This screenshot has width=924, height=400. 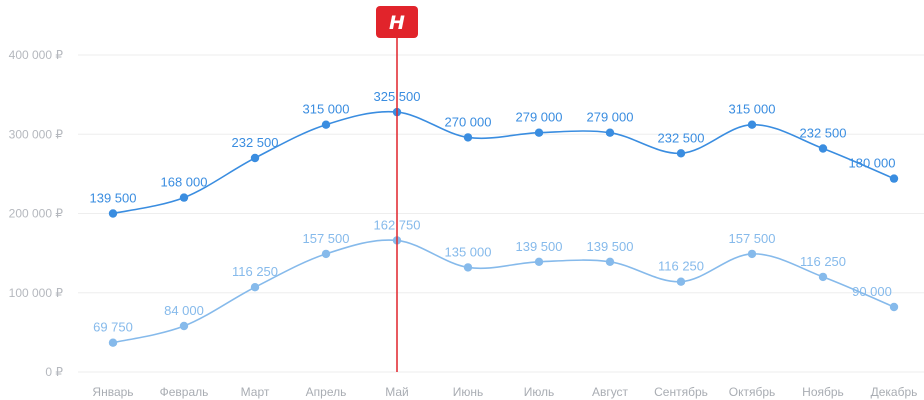 What do you see at coordinates (539, 392) in the screenshot?
I see `x-tick-label: Июль` at bounding box center [539, 392].